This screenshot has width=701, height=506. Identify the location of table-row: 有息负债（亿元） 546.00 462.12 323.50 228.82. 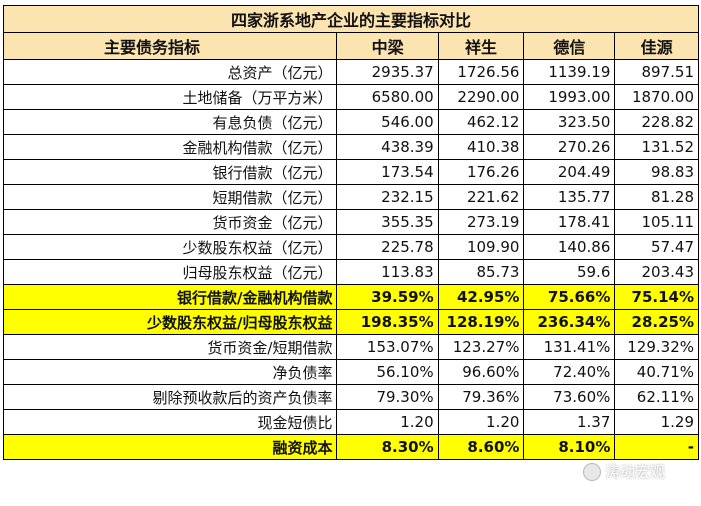
(350, 122).